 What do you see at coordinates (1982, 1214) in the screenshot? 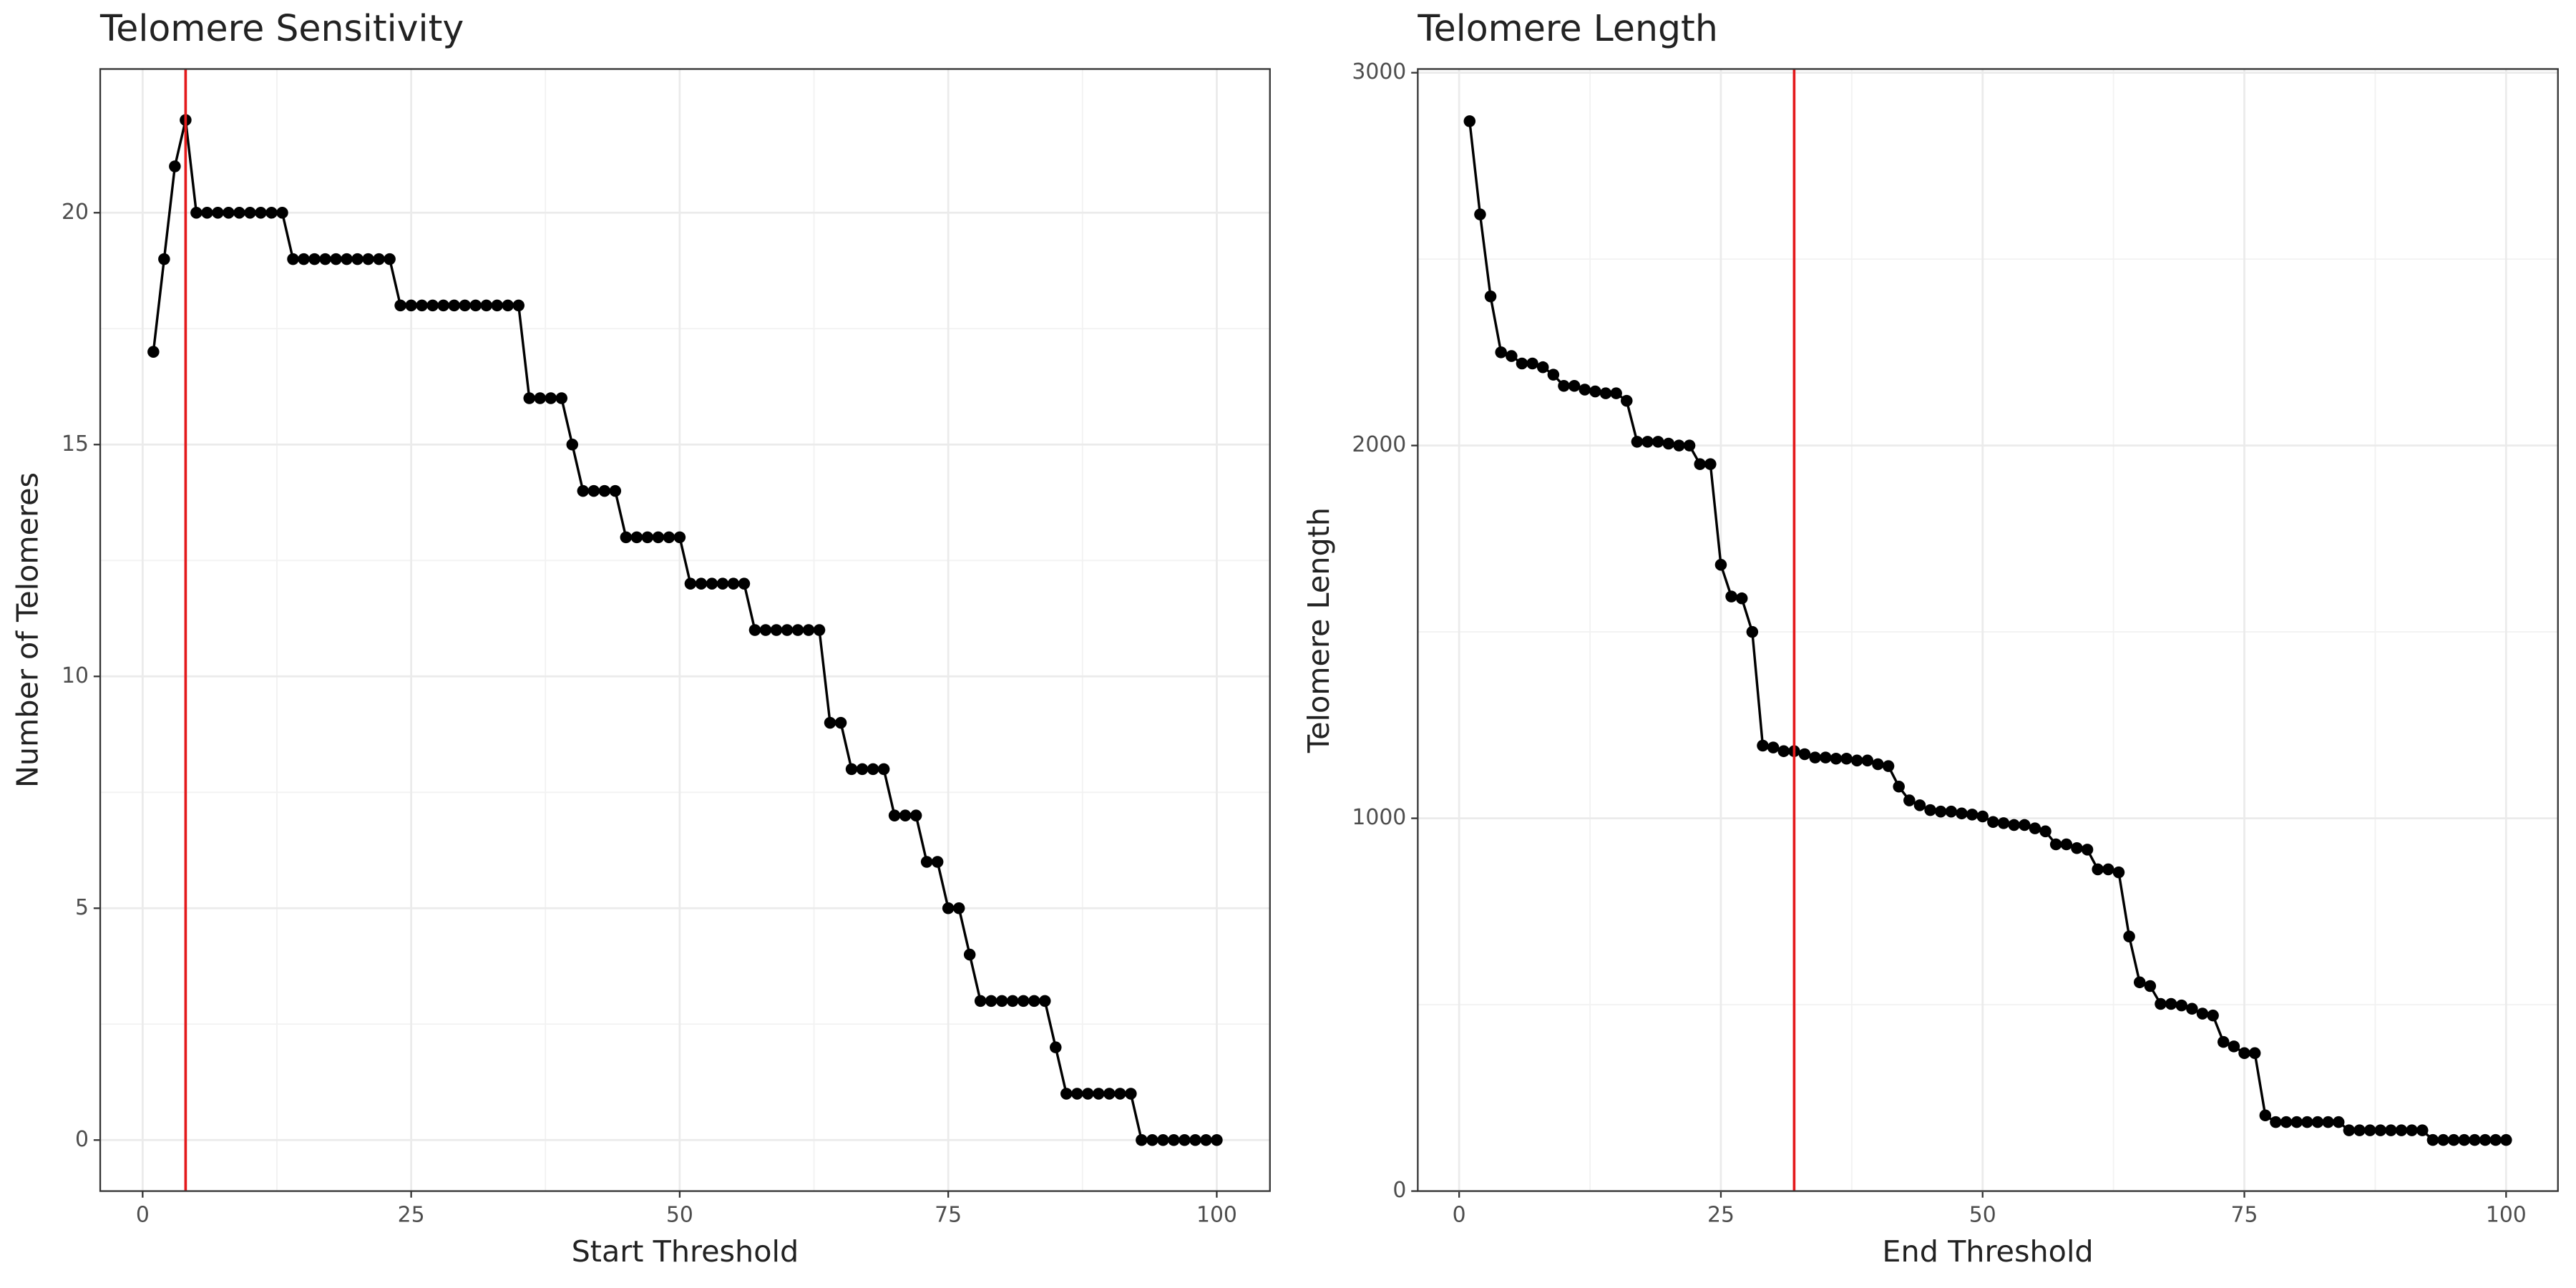
I see `x-tick-label: 50` at bounding box center [1982, 1214].